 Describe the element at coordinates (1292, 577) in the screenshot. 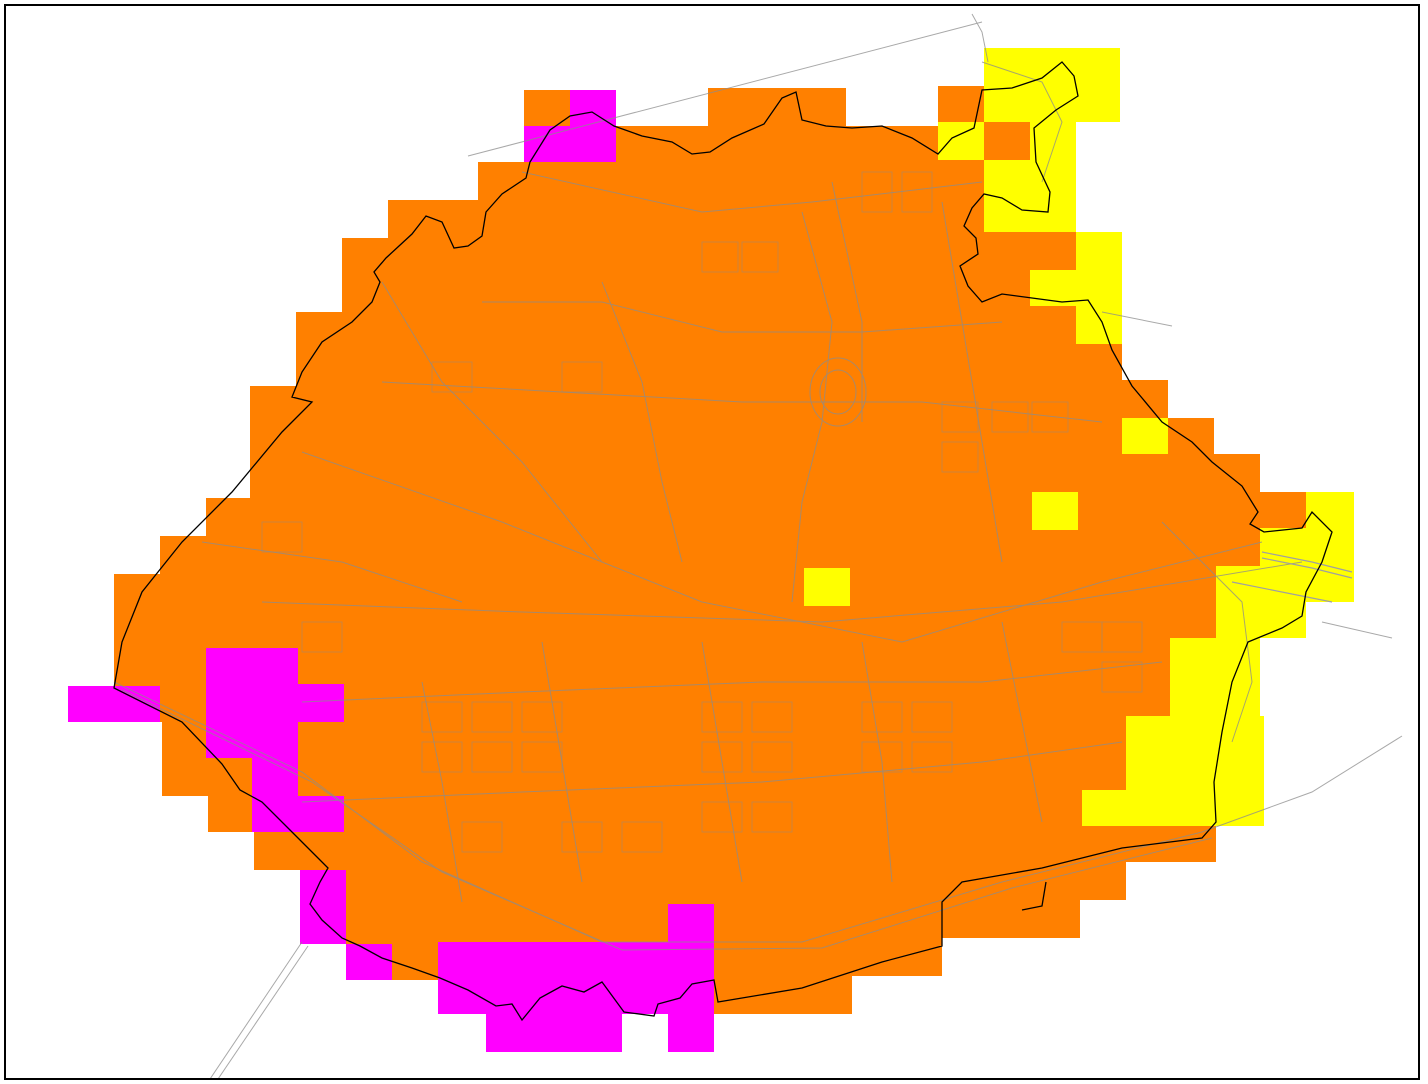

I see `rail-lines` at that location.